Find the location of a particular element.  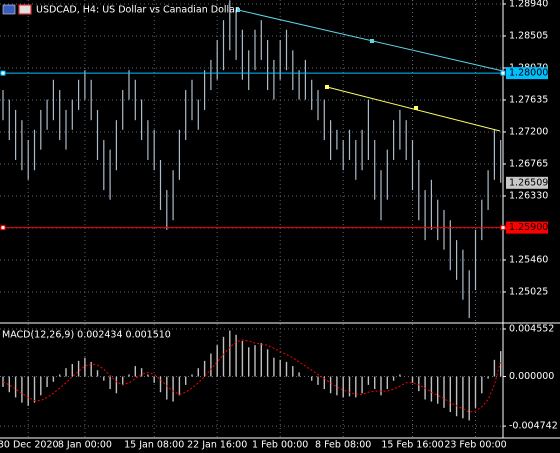

x-tick-label: 23 Feb 00:00 is located at coordinates (475, 445).